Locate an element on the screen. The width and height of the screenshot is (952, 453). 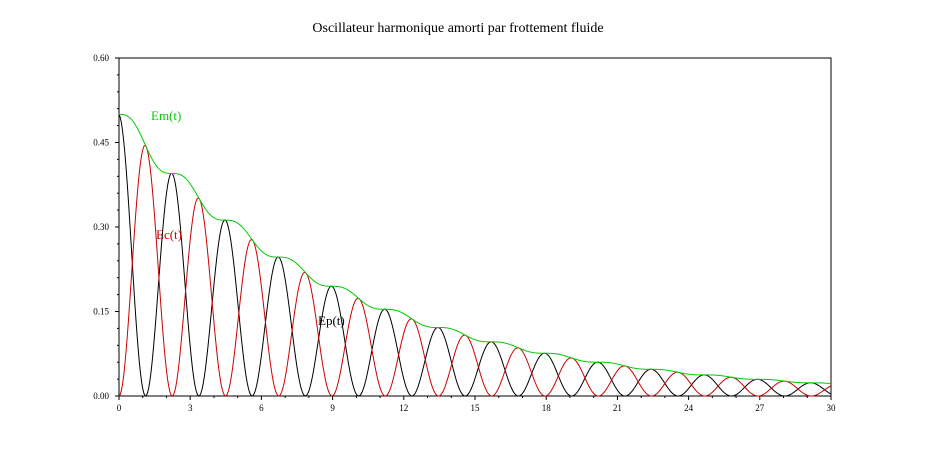
x-tick-label: 18 is located at coordinates (547, 408).